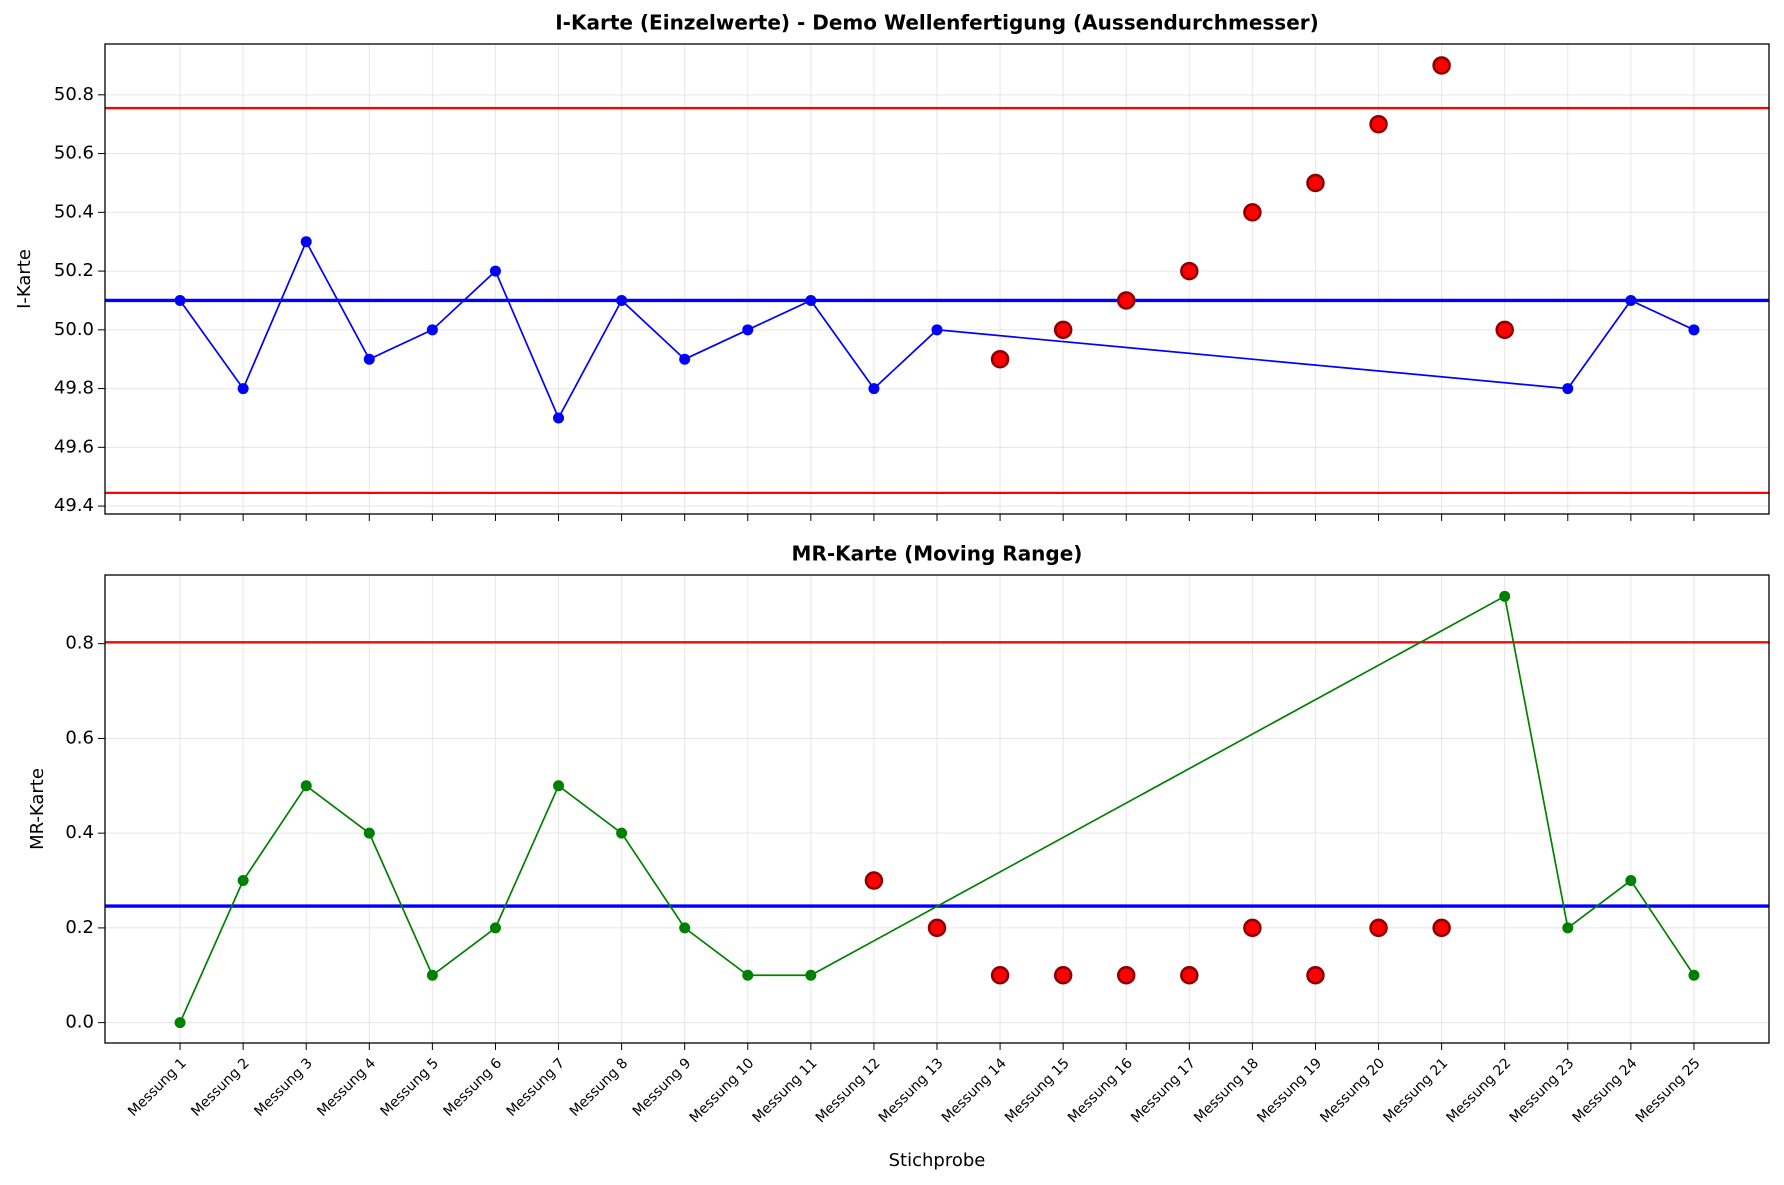 Image resolution: width=1784 pixels, height=1185 pixels. Describe the element at coordinates (79, 832) in the screenshot. I see `y-tick-label: 0.4` at that location.